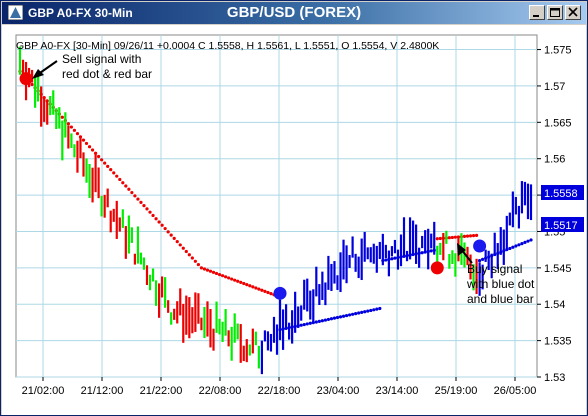 The width and height of the screenshot is (588, 416). What do you see at coordinates (500, 284) in the screenshot?
I see `buy-annotation-line-2: with blue dot` at bounding box center [500, 284].